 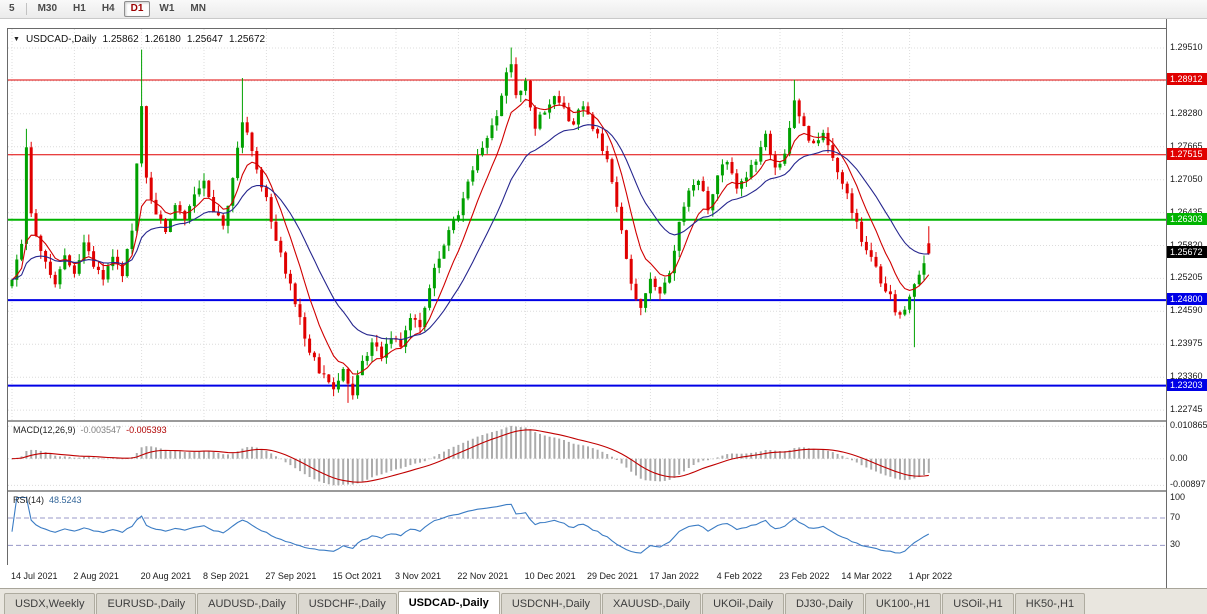 I want to click on chart-tab-usdx-weekly: USDX,Weekly, so click(x=50, y=603).